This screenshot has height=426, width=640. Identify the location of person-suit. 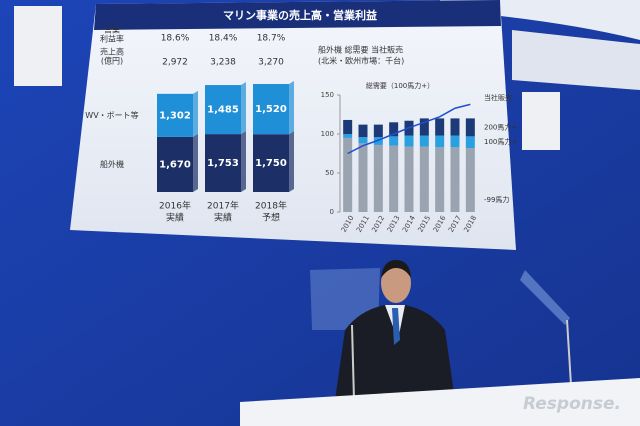
(395, 352).